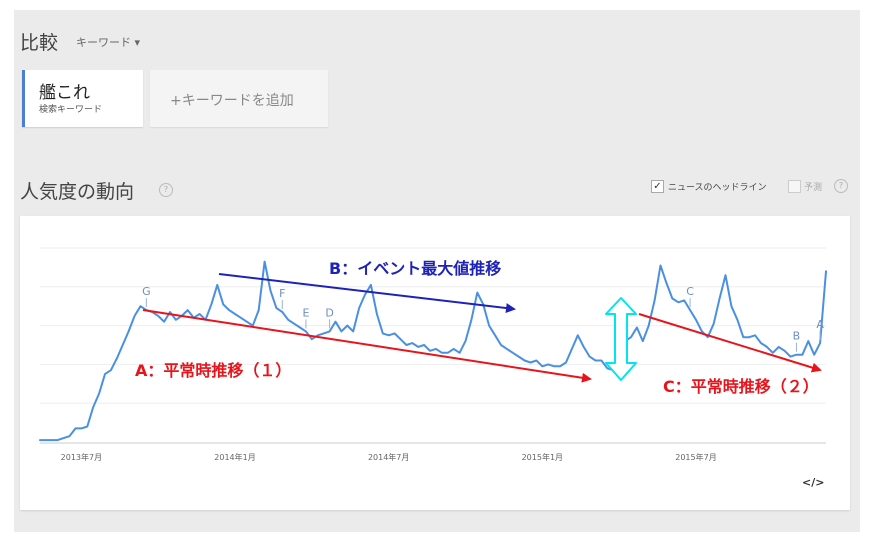 This screenshot has width=878, height=543. Describe the element at coordinates (794, 186) in the screenshot. I see `forecast-checkbox` at that location.